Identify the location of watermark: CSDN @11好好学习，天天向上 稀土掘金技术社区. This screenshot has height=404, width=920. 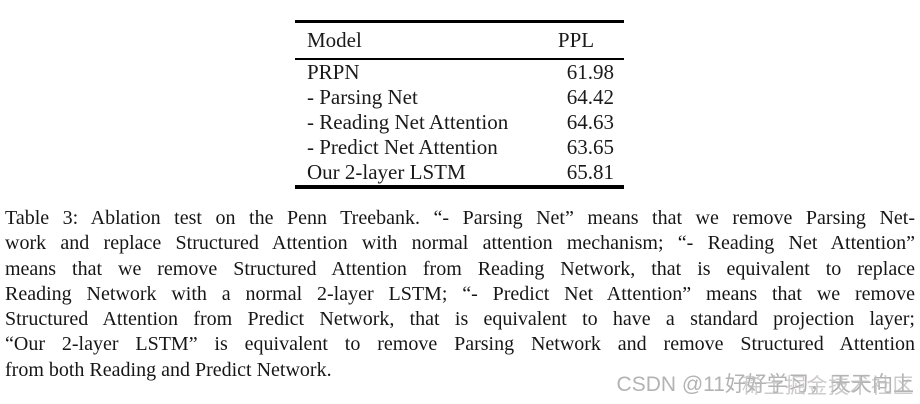
(765, 386).